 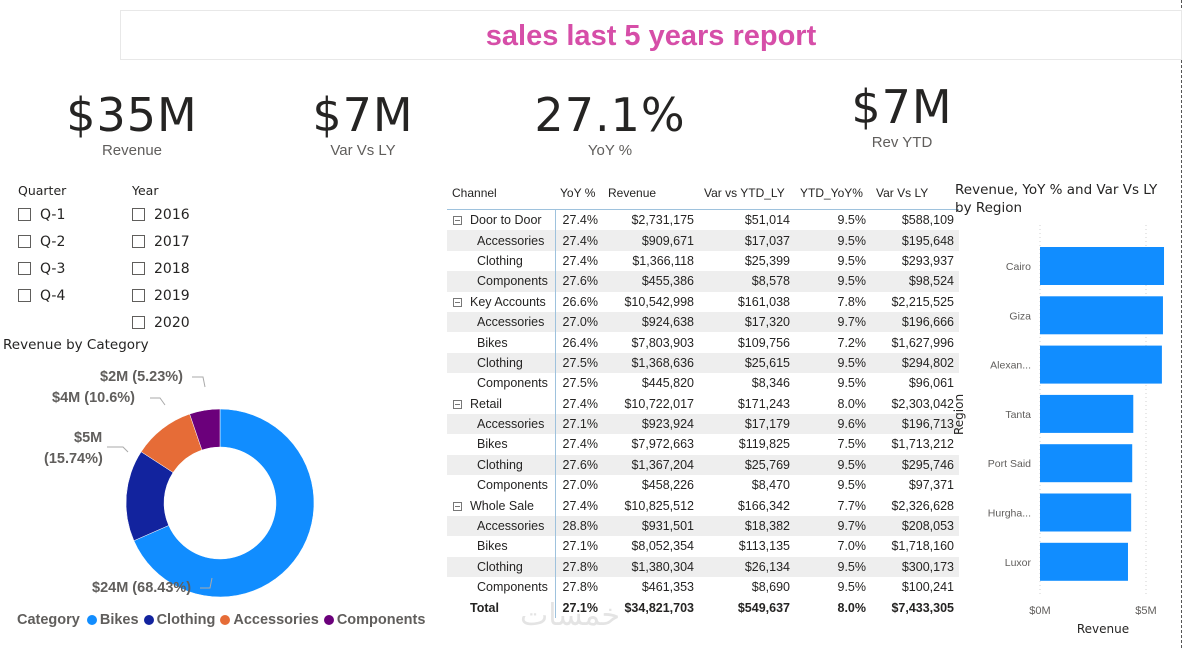 What do you see at coordinates (267, 620) in the screenshot?
I see `legend-item-accessories: Accessories` at bounding box center [267, 620].